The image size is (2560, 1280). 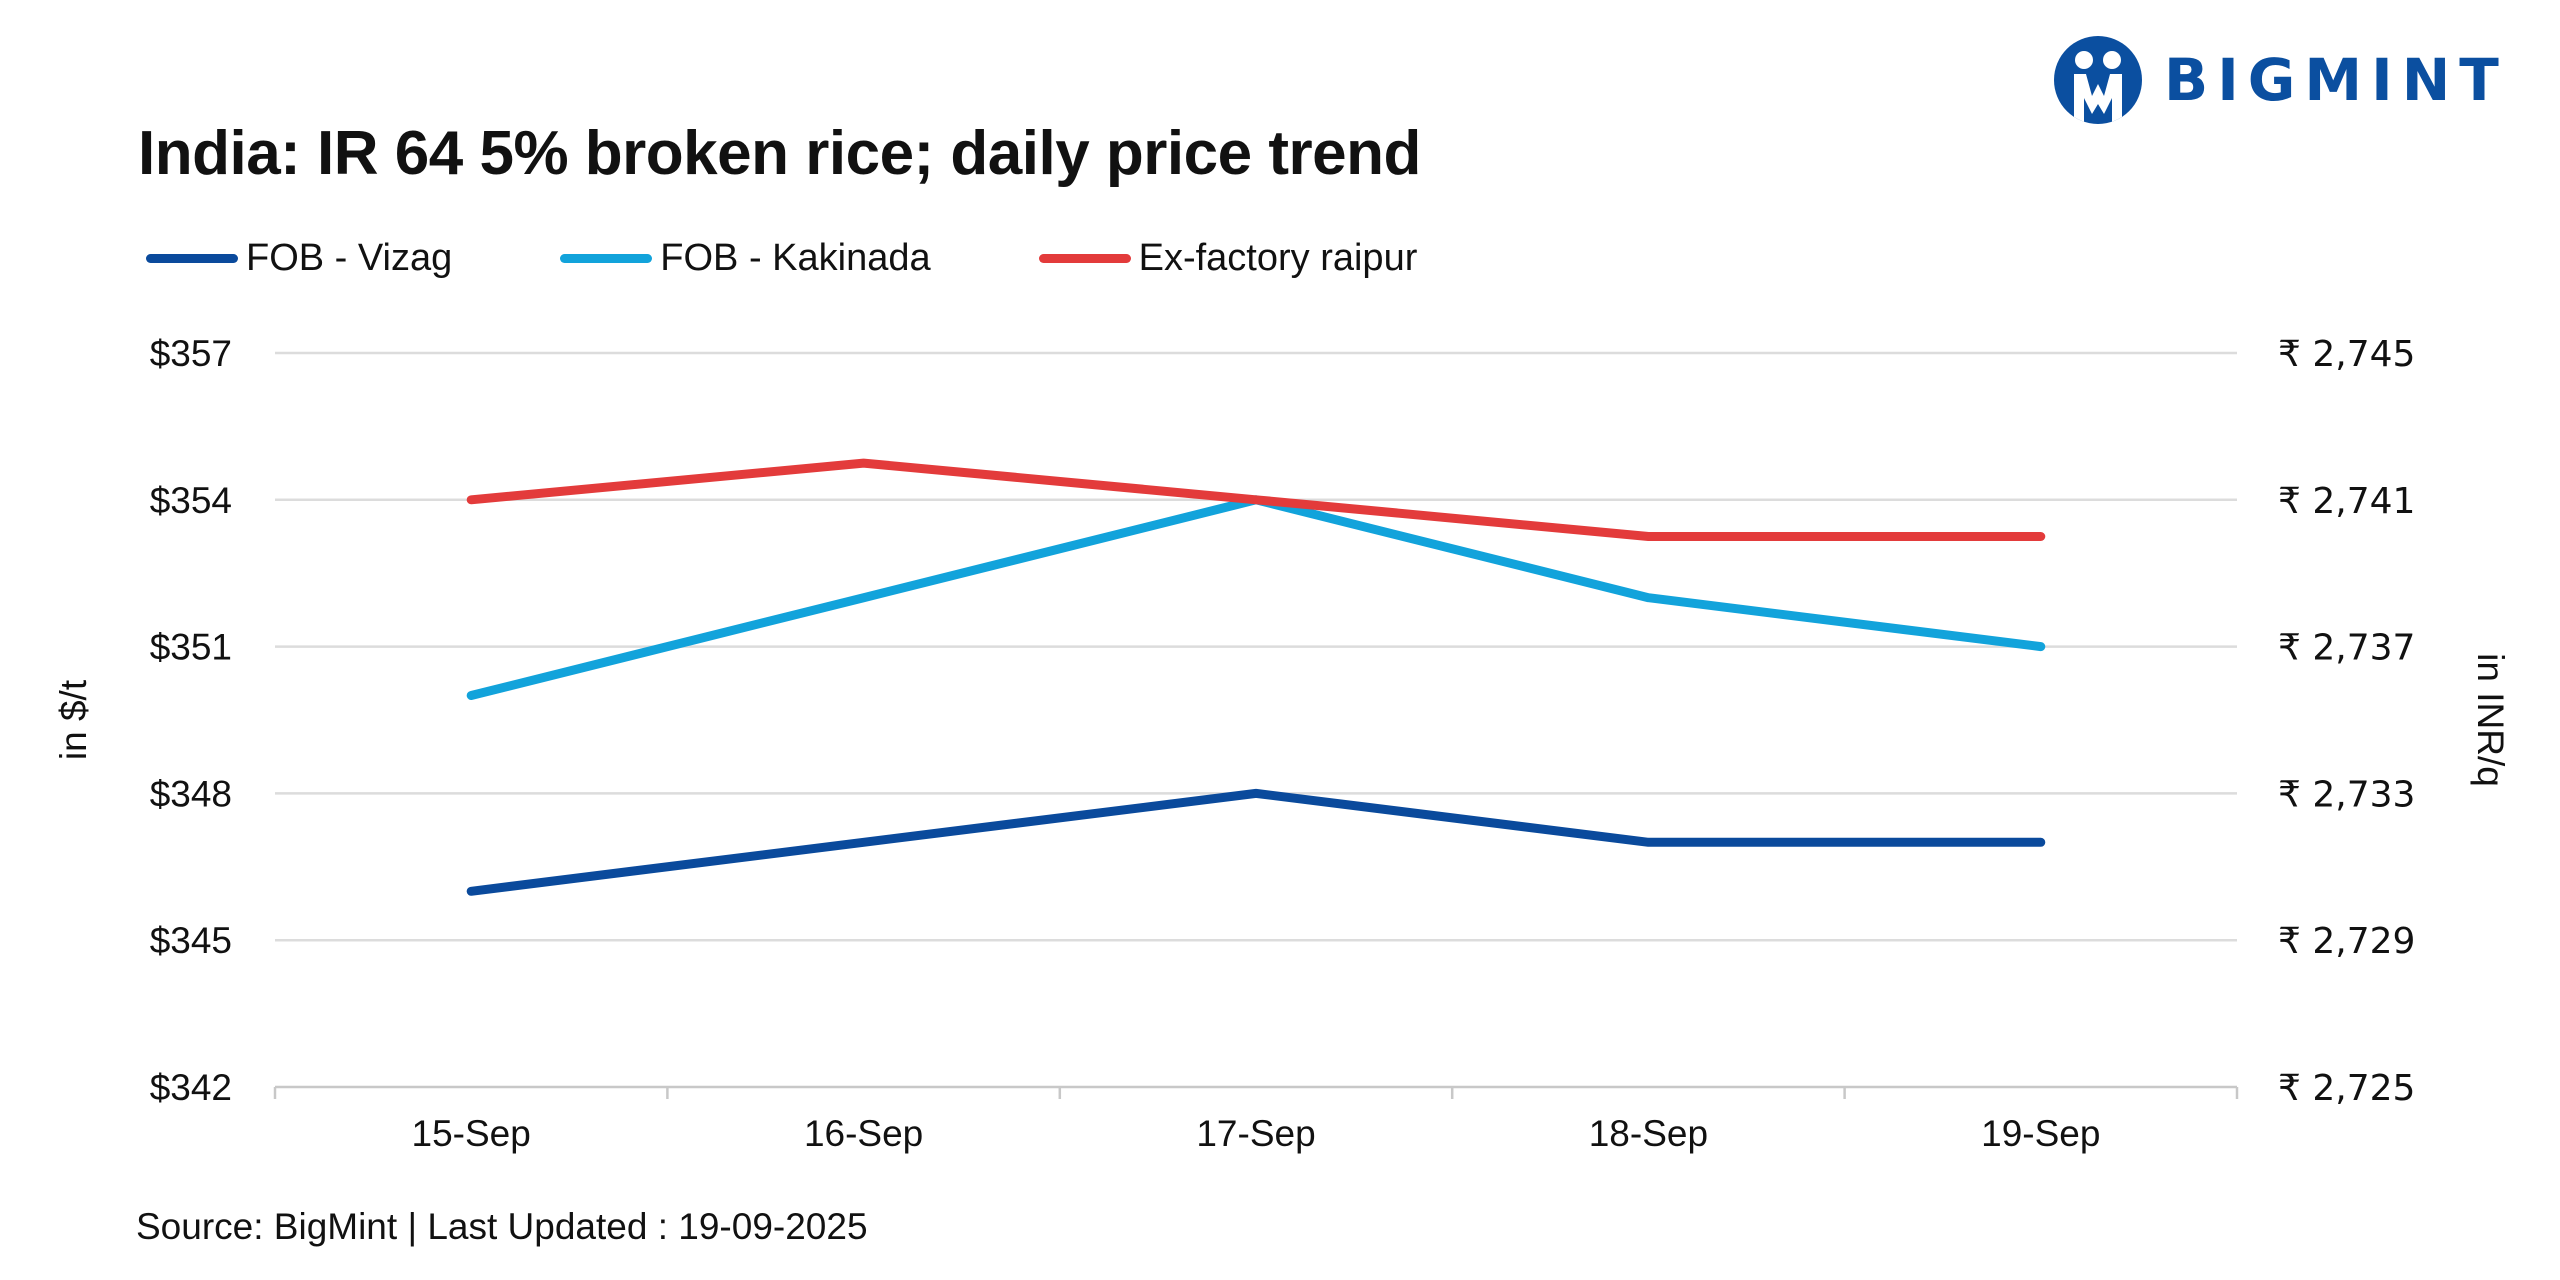 I want to click on y-right-tick-label: ₹ 2,737, so click(x=2346, y=648).